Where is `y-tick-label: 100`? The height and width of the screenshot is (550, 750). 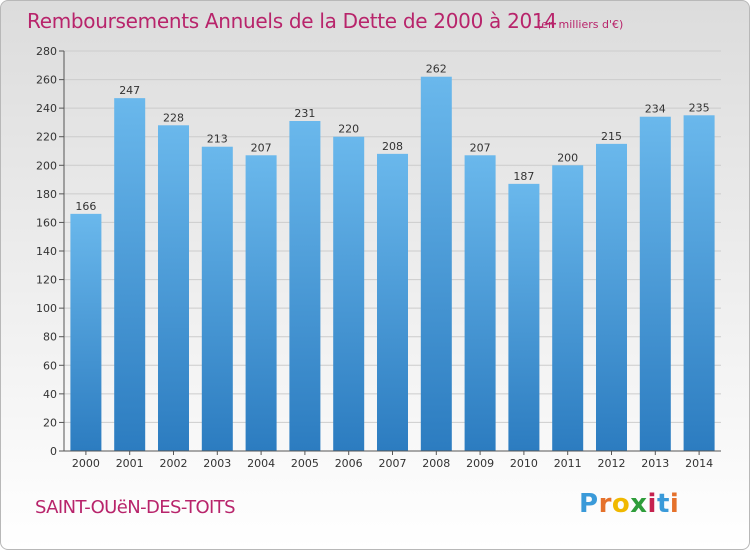 y-tick-label: 100 is located at coordinates (46, 308).